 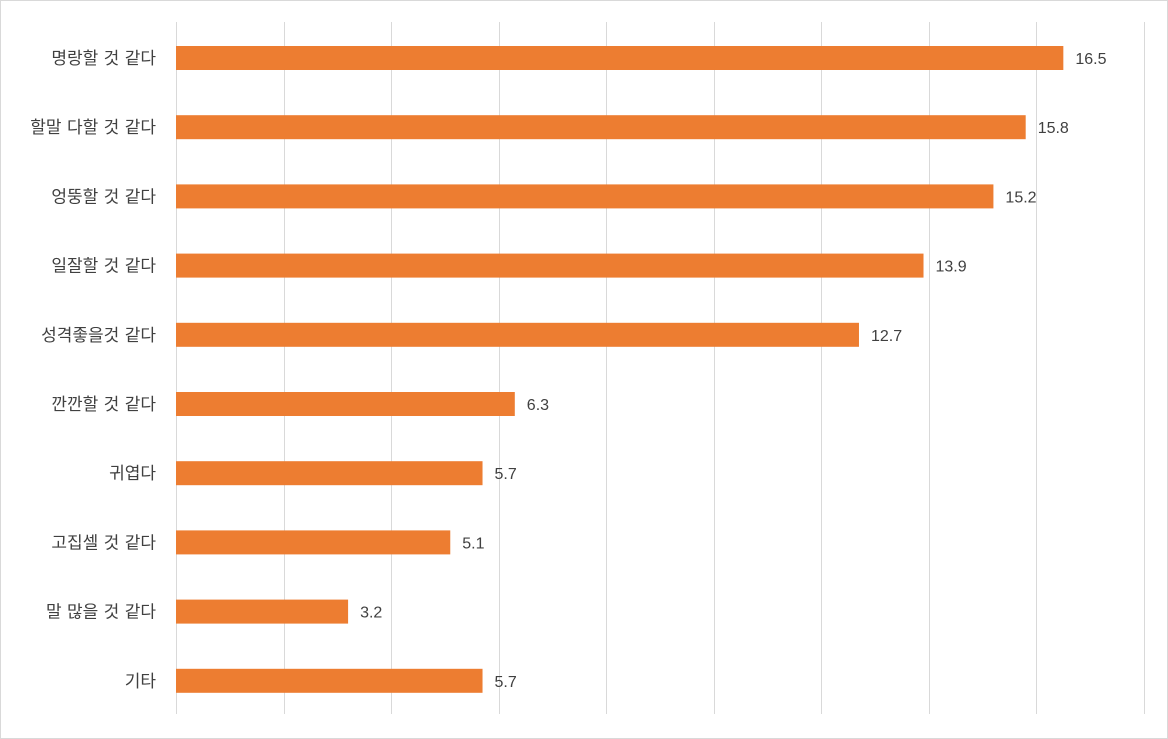 I want to click on value-label: 16.5, so click(x=1090, y=59).